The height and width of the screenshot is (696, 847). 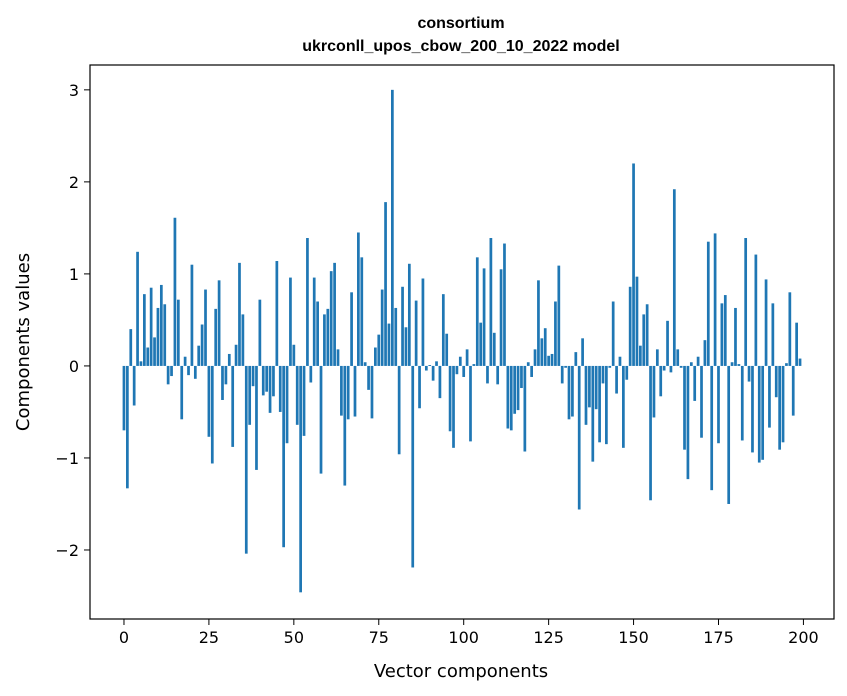 I want to click on x-tick-label-100: 100, so click(x=463, y=637).